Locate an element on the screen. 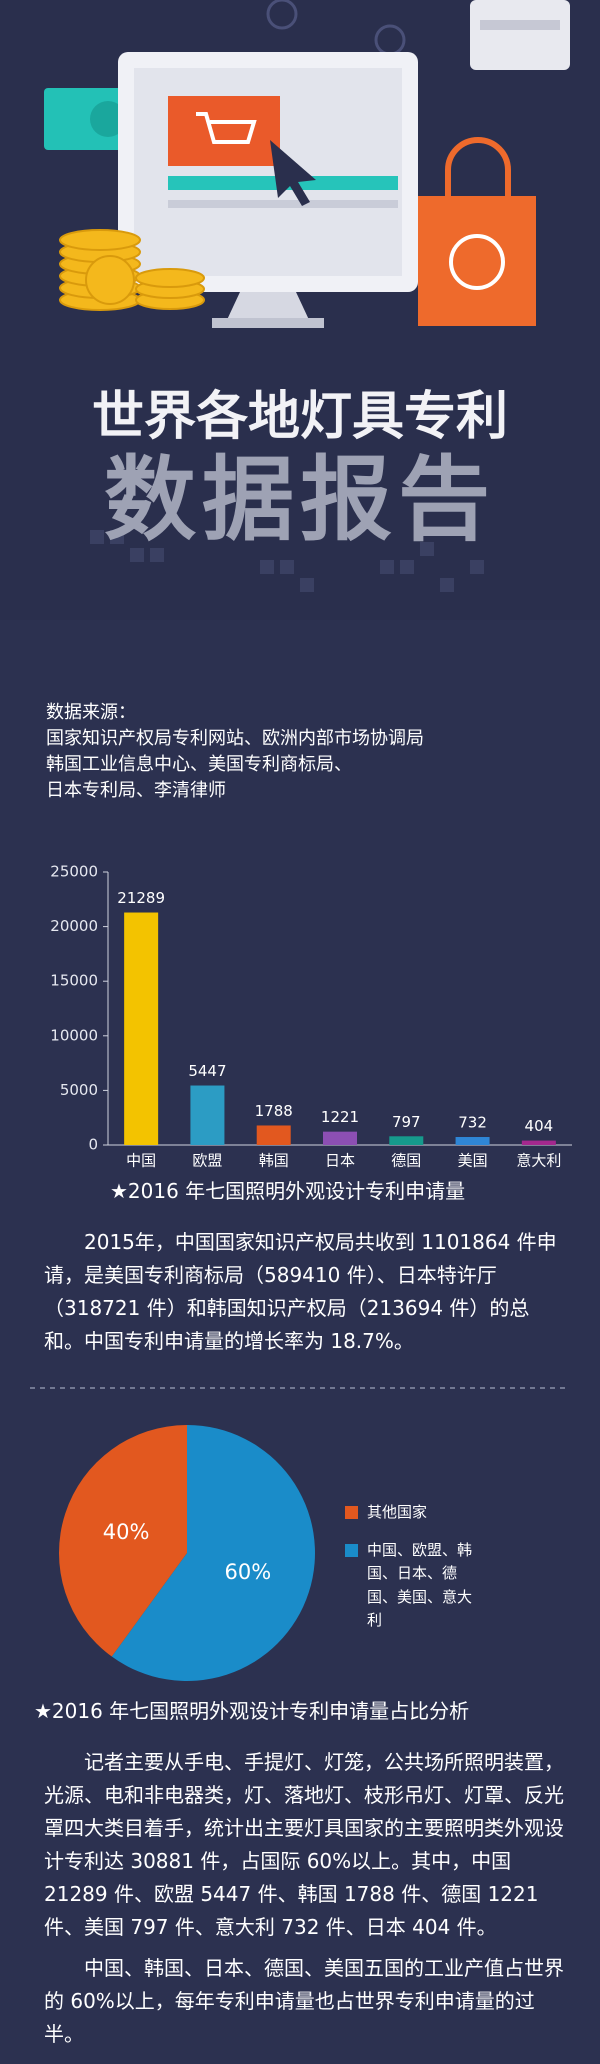 Image resolution: width=600 pixels, height=2064 pixels. x-tick-label: 中国 is located at coordinates (141, 1161).